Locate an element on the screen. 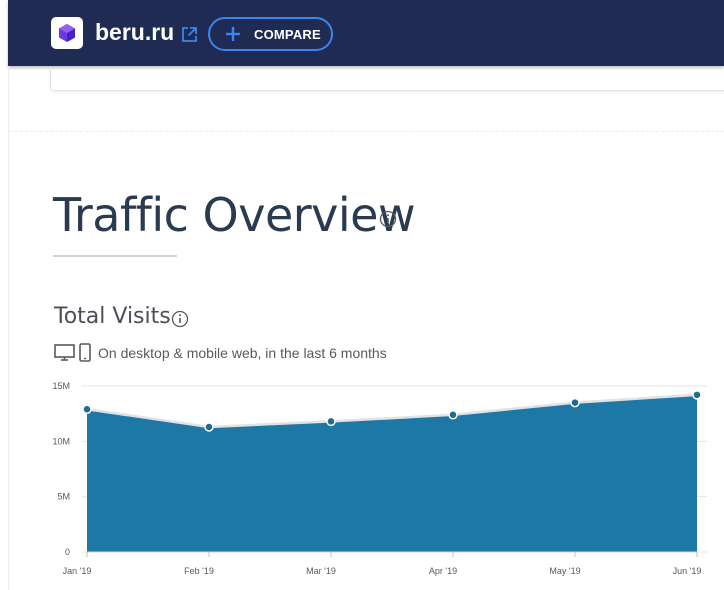 The width and height of the screenshot is (724, 590). x-tick-label: Apr '19 is located at coordinates (443, 571).